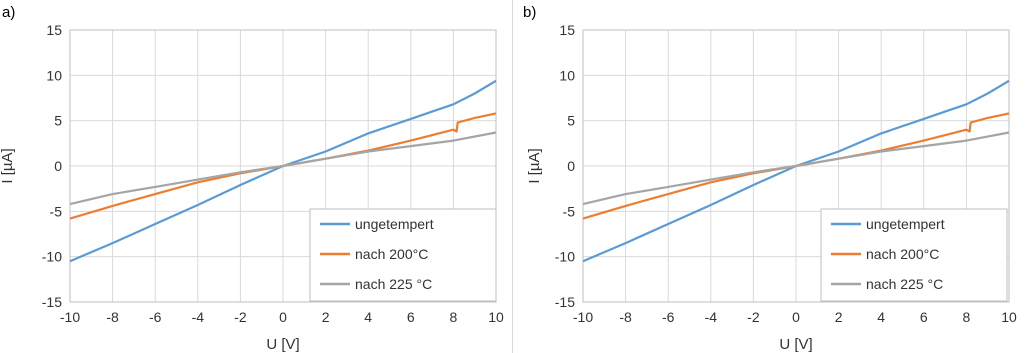  What do you see at coordinates (8, 12) in the screenshot?
I see `panel-label: a)` at bounding box center [8, 12].